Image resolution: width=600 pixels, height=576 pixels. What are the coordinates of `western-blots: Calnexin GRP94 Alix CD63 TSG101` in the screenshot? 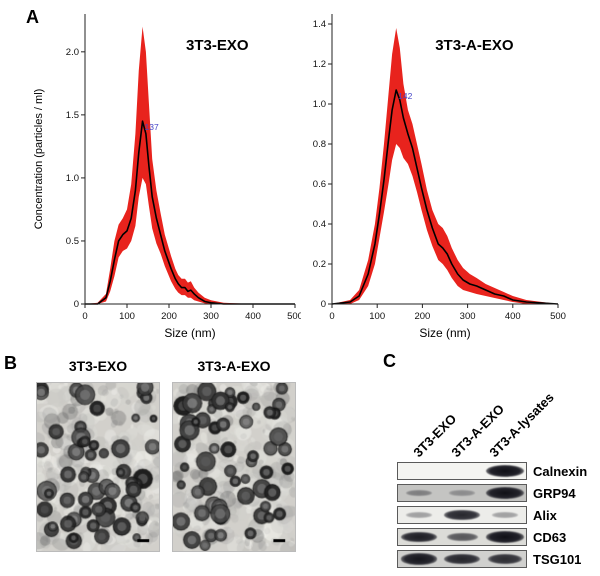 It's located at (492, 517).